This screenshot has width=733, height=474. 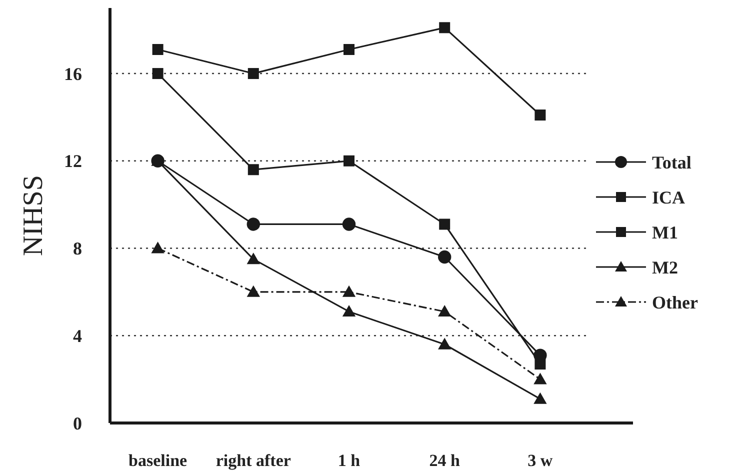 I want to click on x-tick-label: baseline, so click(x=158, y=460).